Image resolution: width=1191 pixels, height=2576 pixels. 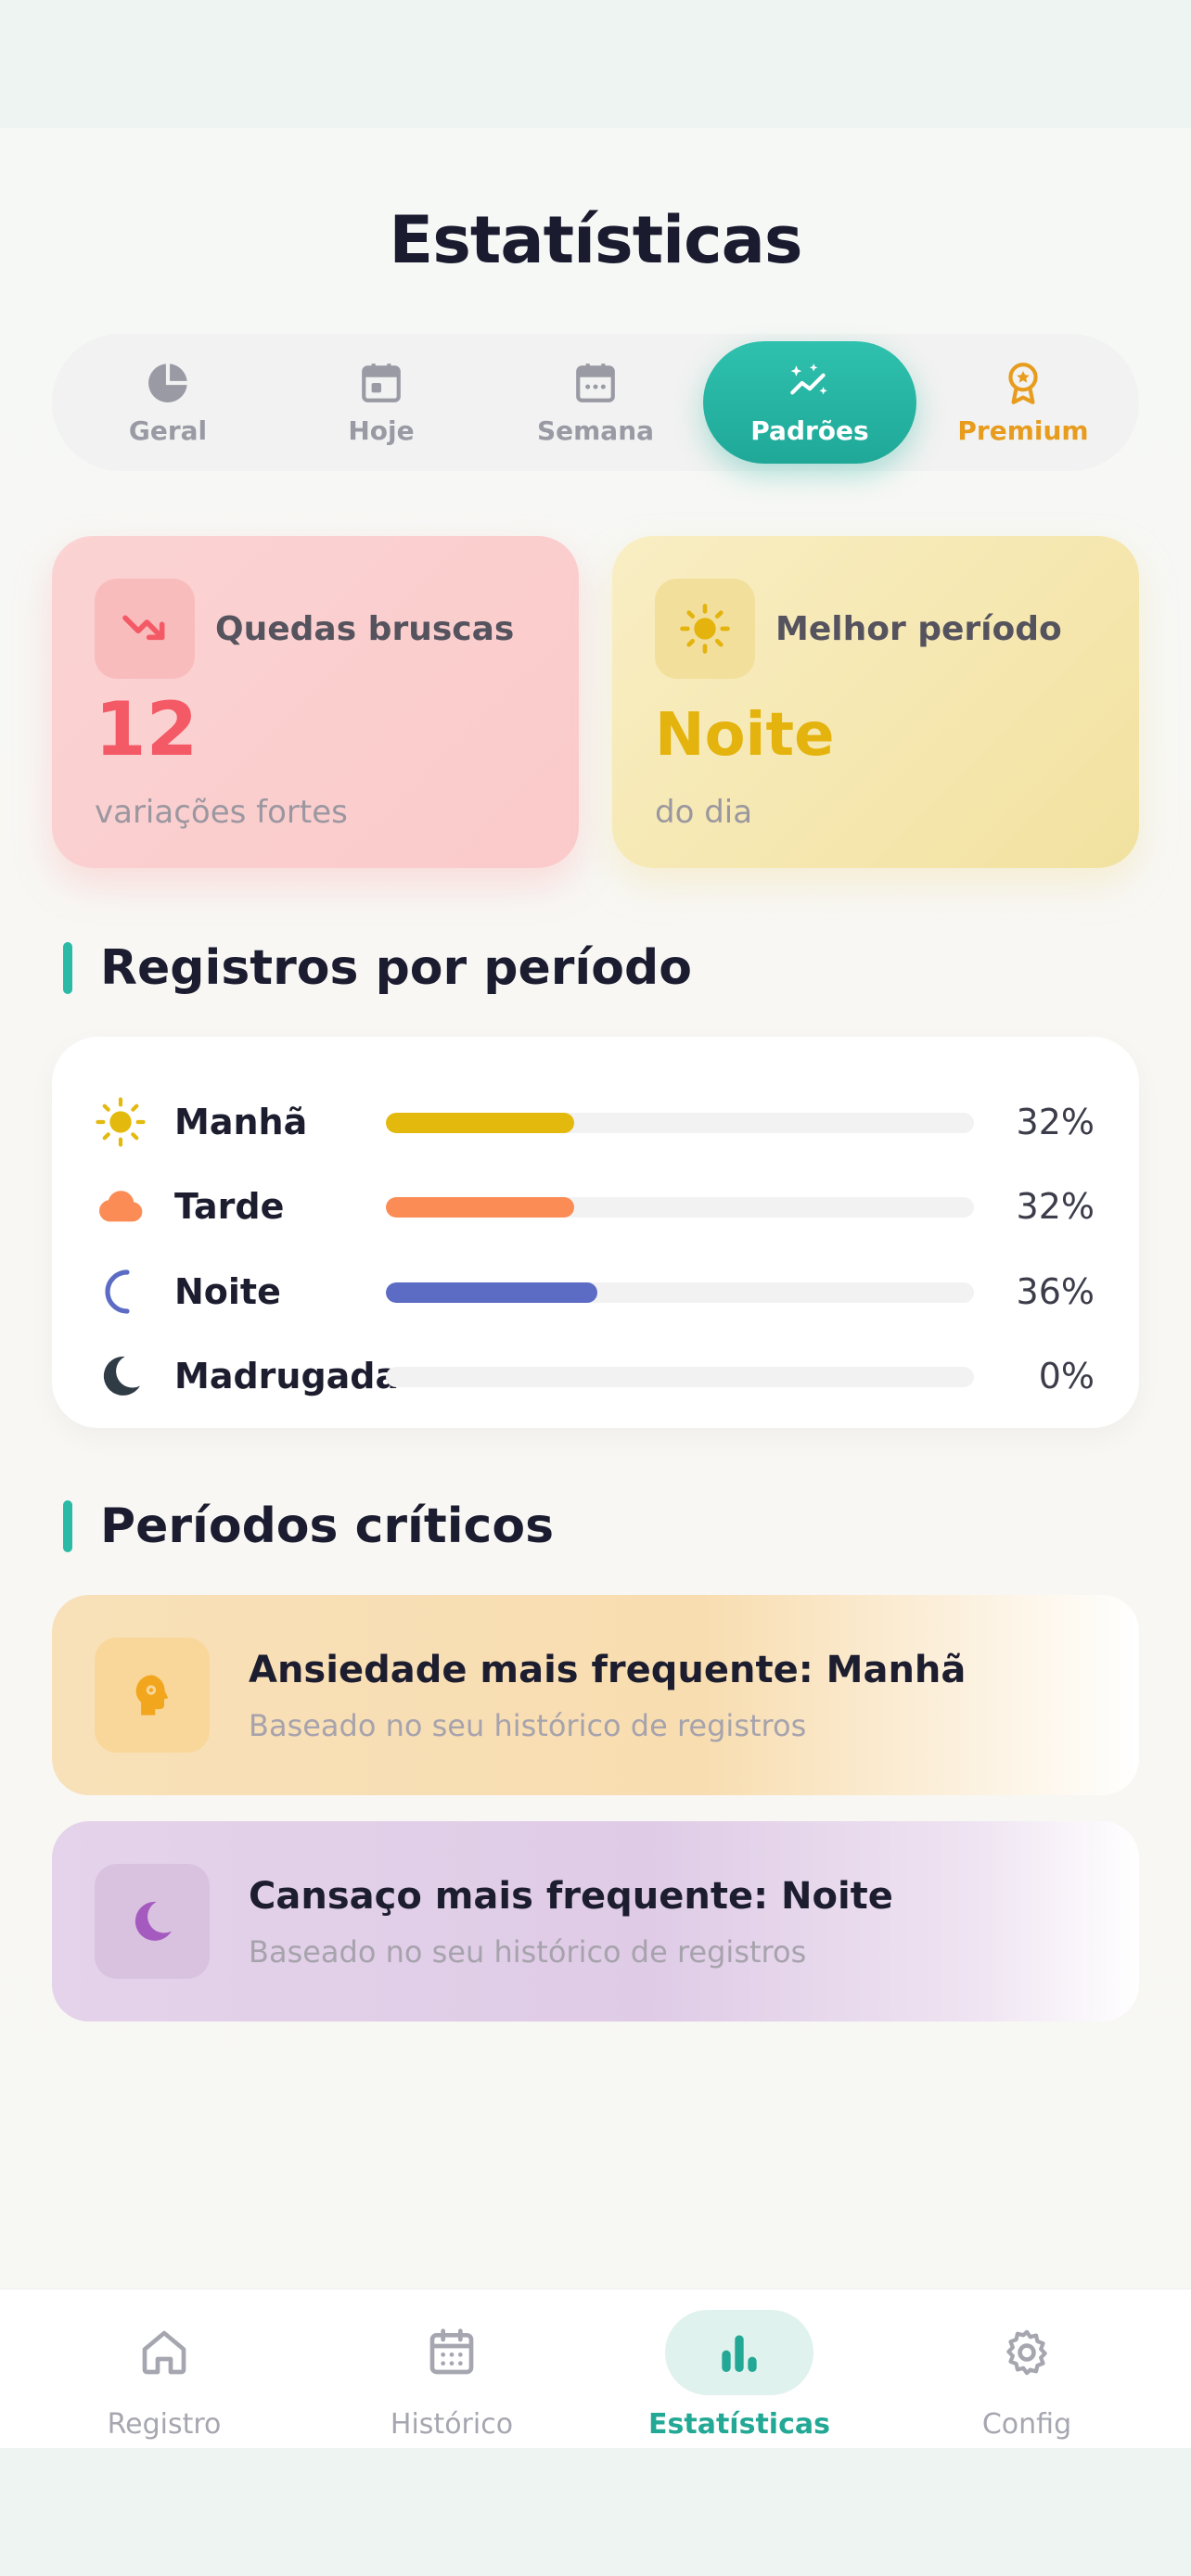 I want to click on tab-label: Premium, so click(x=1023, y=430).